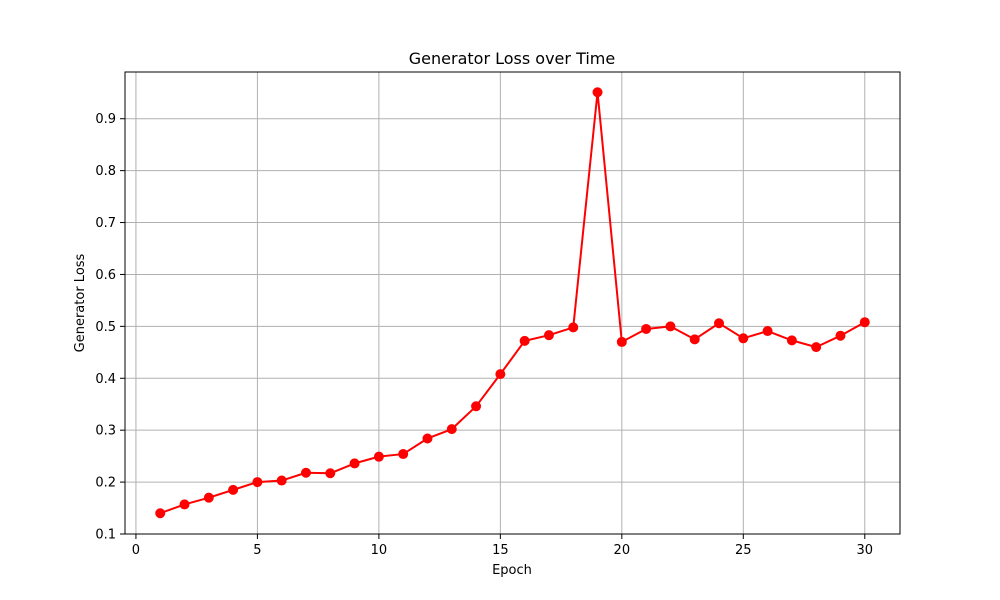 This screenshot has height=600, width=1000. What do you see at coordinates (743, 550) in the screenshot?
I see `x-tick-label: 25` at bounding box center [743, 550].